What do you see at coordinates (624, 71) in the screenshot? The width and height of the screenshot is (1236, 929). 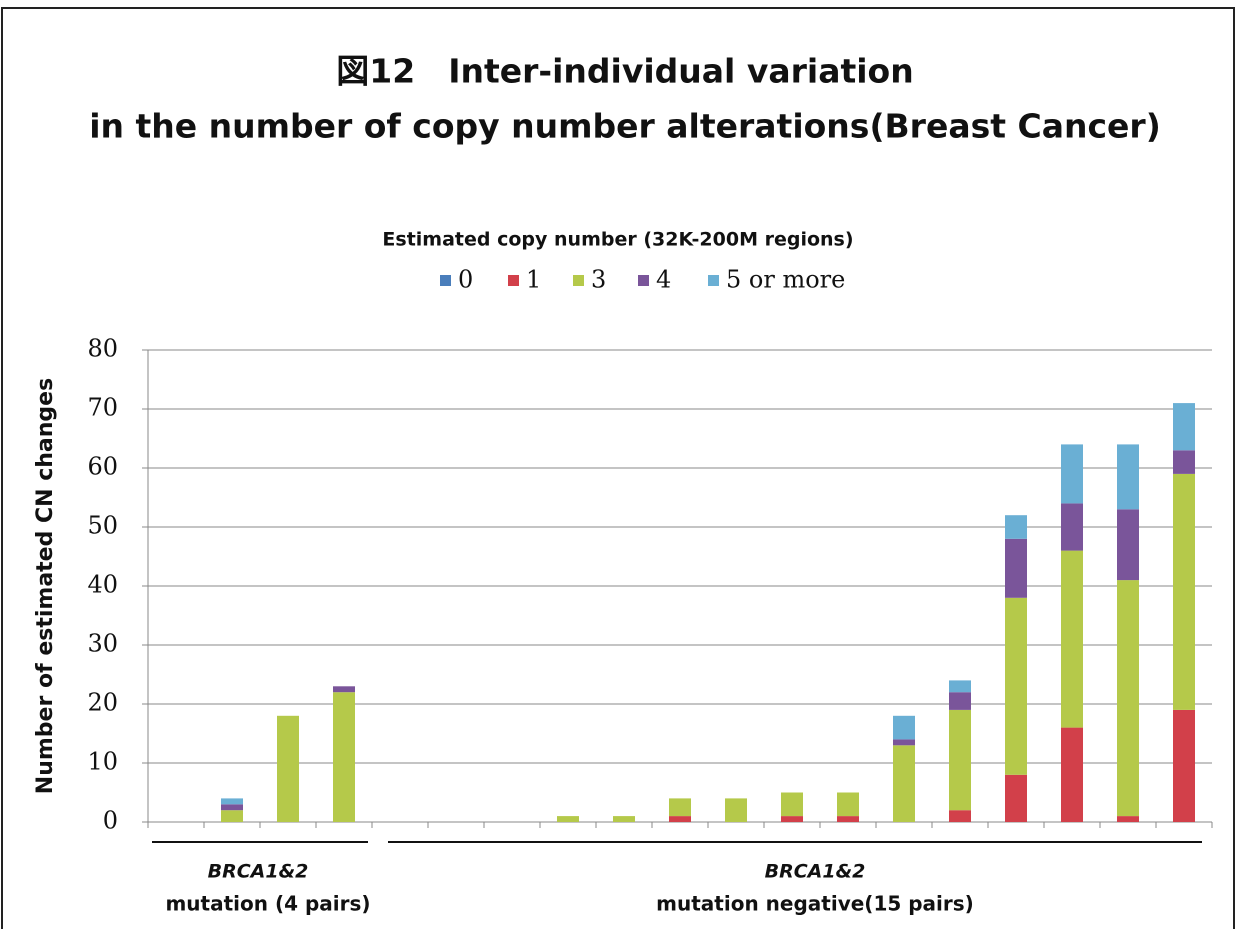 I see `chart-title: 図12 Inter-individual variation` at bounding box center [624, 71].